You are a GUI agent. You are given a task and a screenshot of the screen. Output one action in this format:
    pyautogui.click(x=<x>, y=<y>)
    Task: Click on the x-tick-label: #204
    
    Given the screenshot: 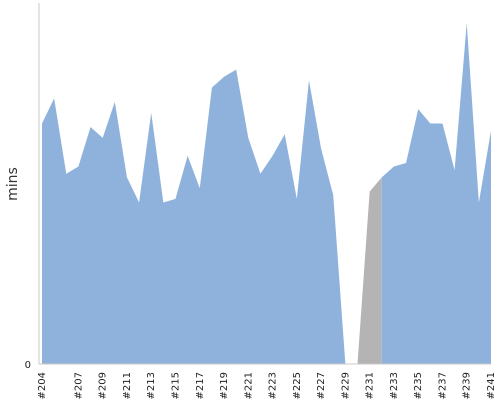 What is the action you would take?
    pyautogui.click(x=42, y=385)
    